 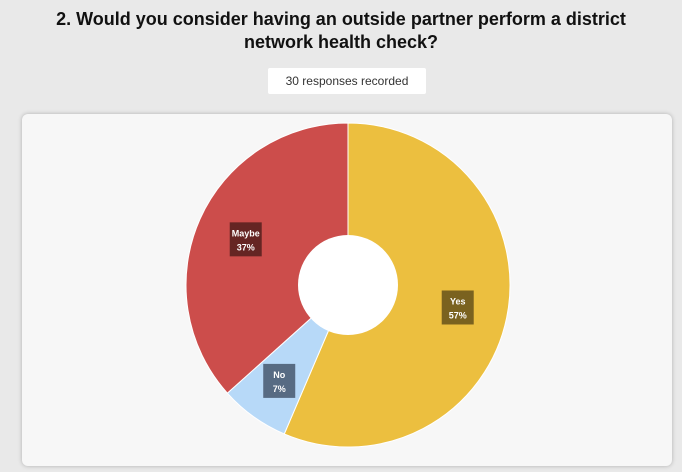 I want to click on slice-category-label: No, so click(x=279, y=375).